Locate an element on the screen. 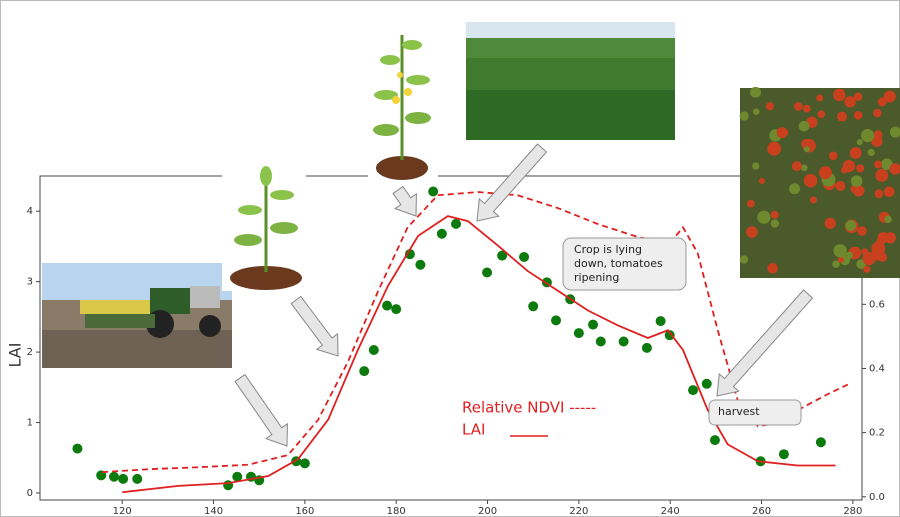 Image resolution: width=900 pixels, height=517 pixels. legend-label: Relative NDVI ----- is located at coordinates (529, 408).